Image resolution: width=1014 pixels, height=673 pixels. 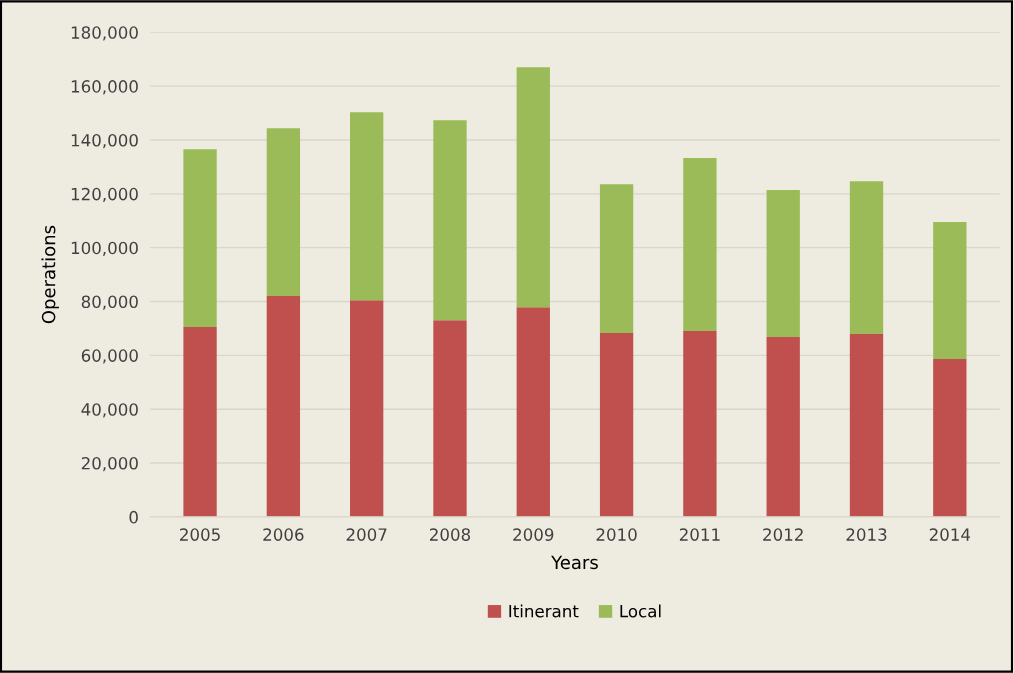 What do you see at coordinates (533, 534) in the screenshot?
I see `x-tick-label: 2009` at bounding box center [533, 534].